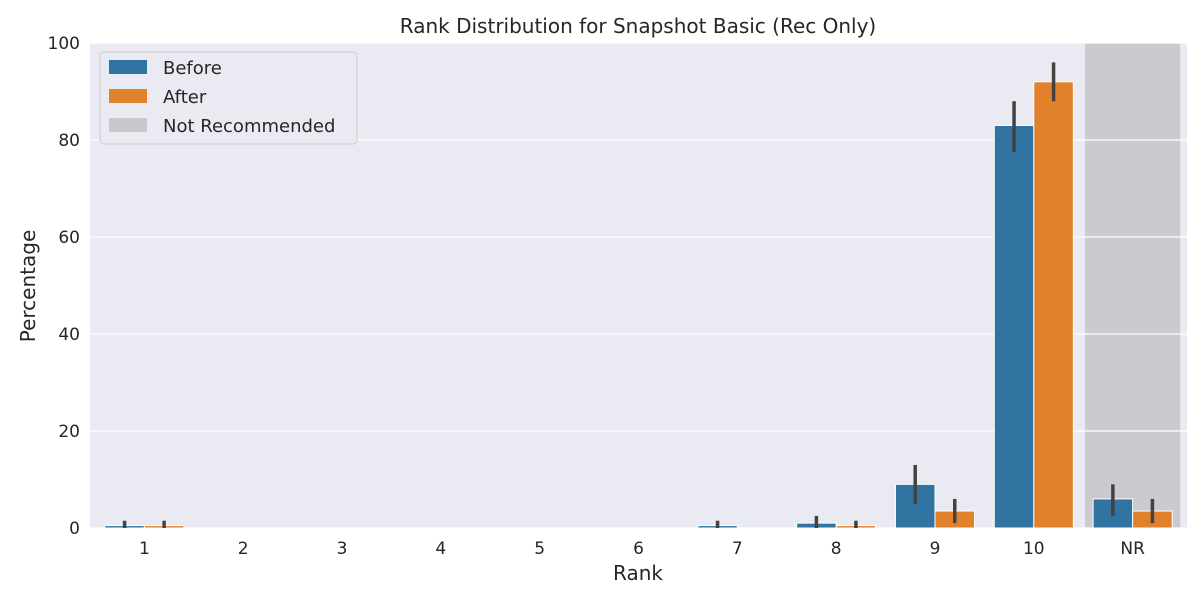 Image resolution: width=1200 pixels, height=604 pixels. What do you see at coordinates (69, 335) in the screenshot?
I see `y-tick-label: 40` at bounding box center [69, 335].